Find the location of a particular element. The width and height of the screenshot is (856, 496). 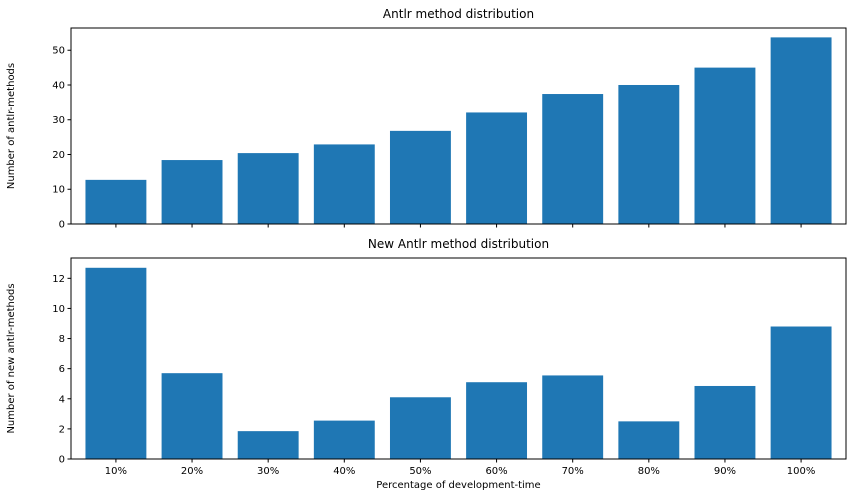

chart-title: New Antlr method distribution is located at coordinates (458, 244).